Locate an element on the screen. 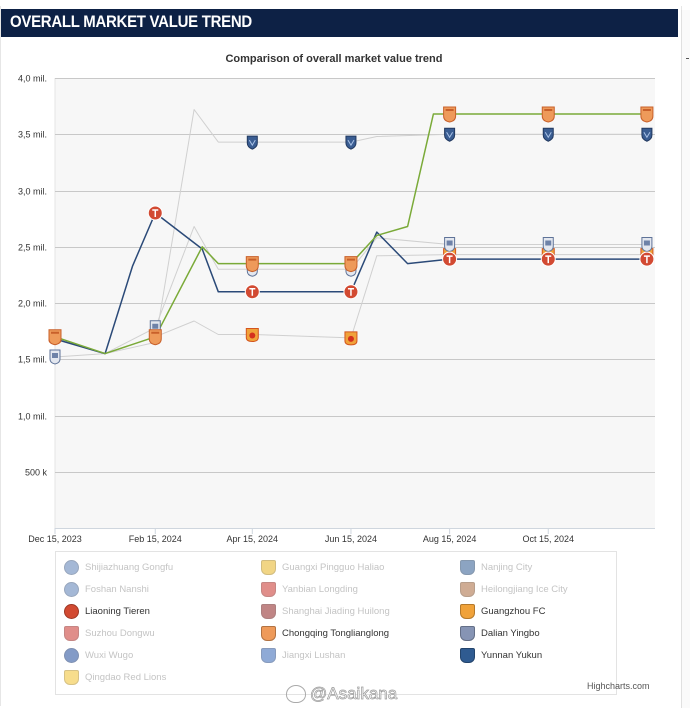 Image resolution: width=690 pixels, height=708 pixels. legend-item: Liaoning Tieren is located at coordinates (107, 611).